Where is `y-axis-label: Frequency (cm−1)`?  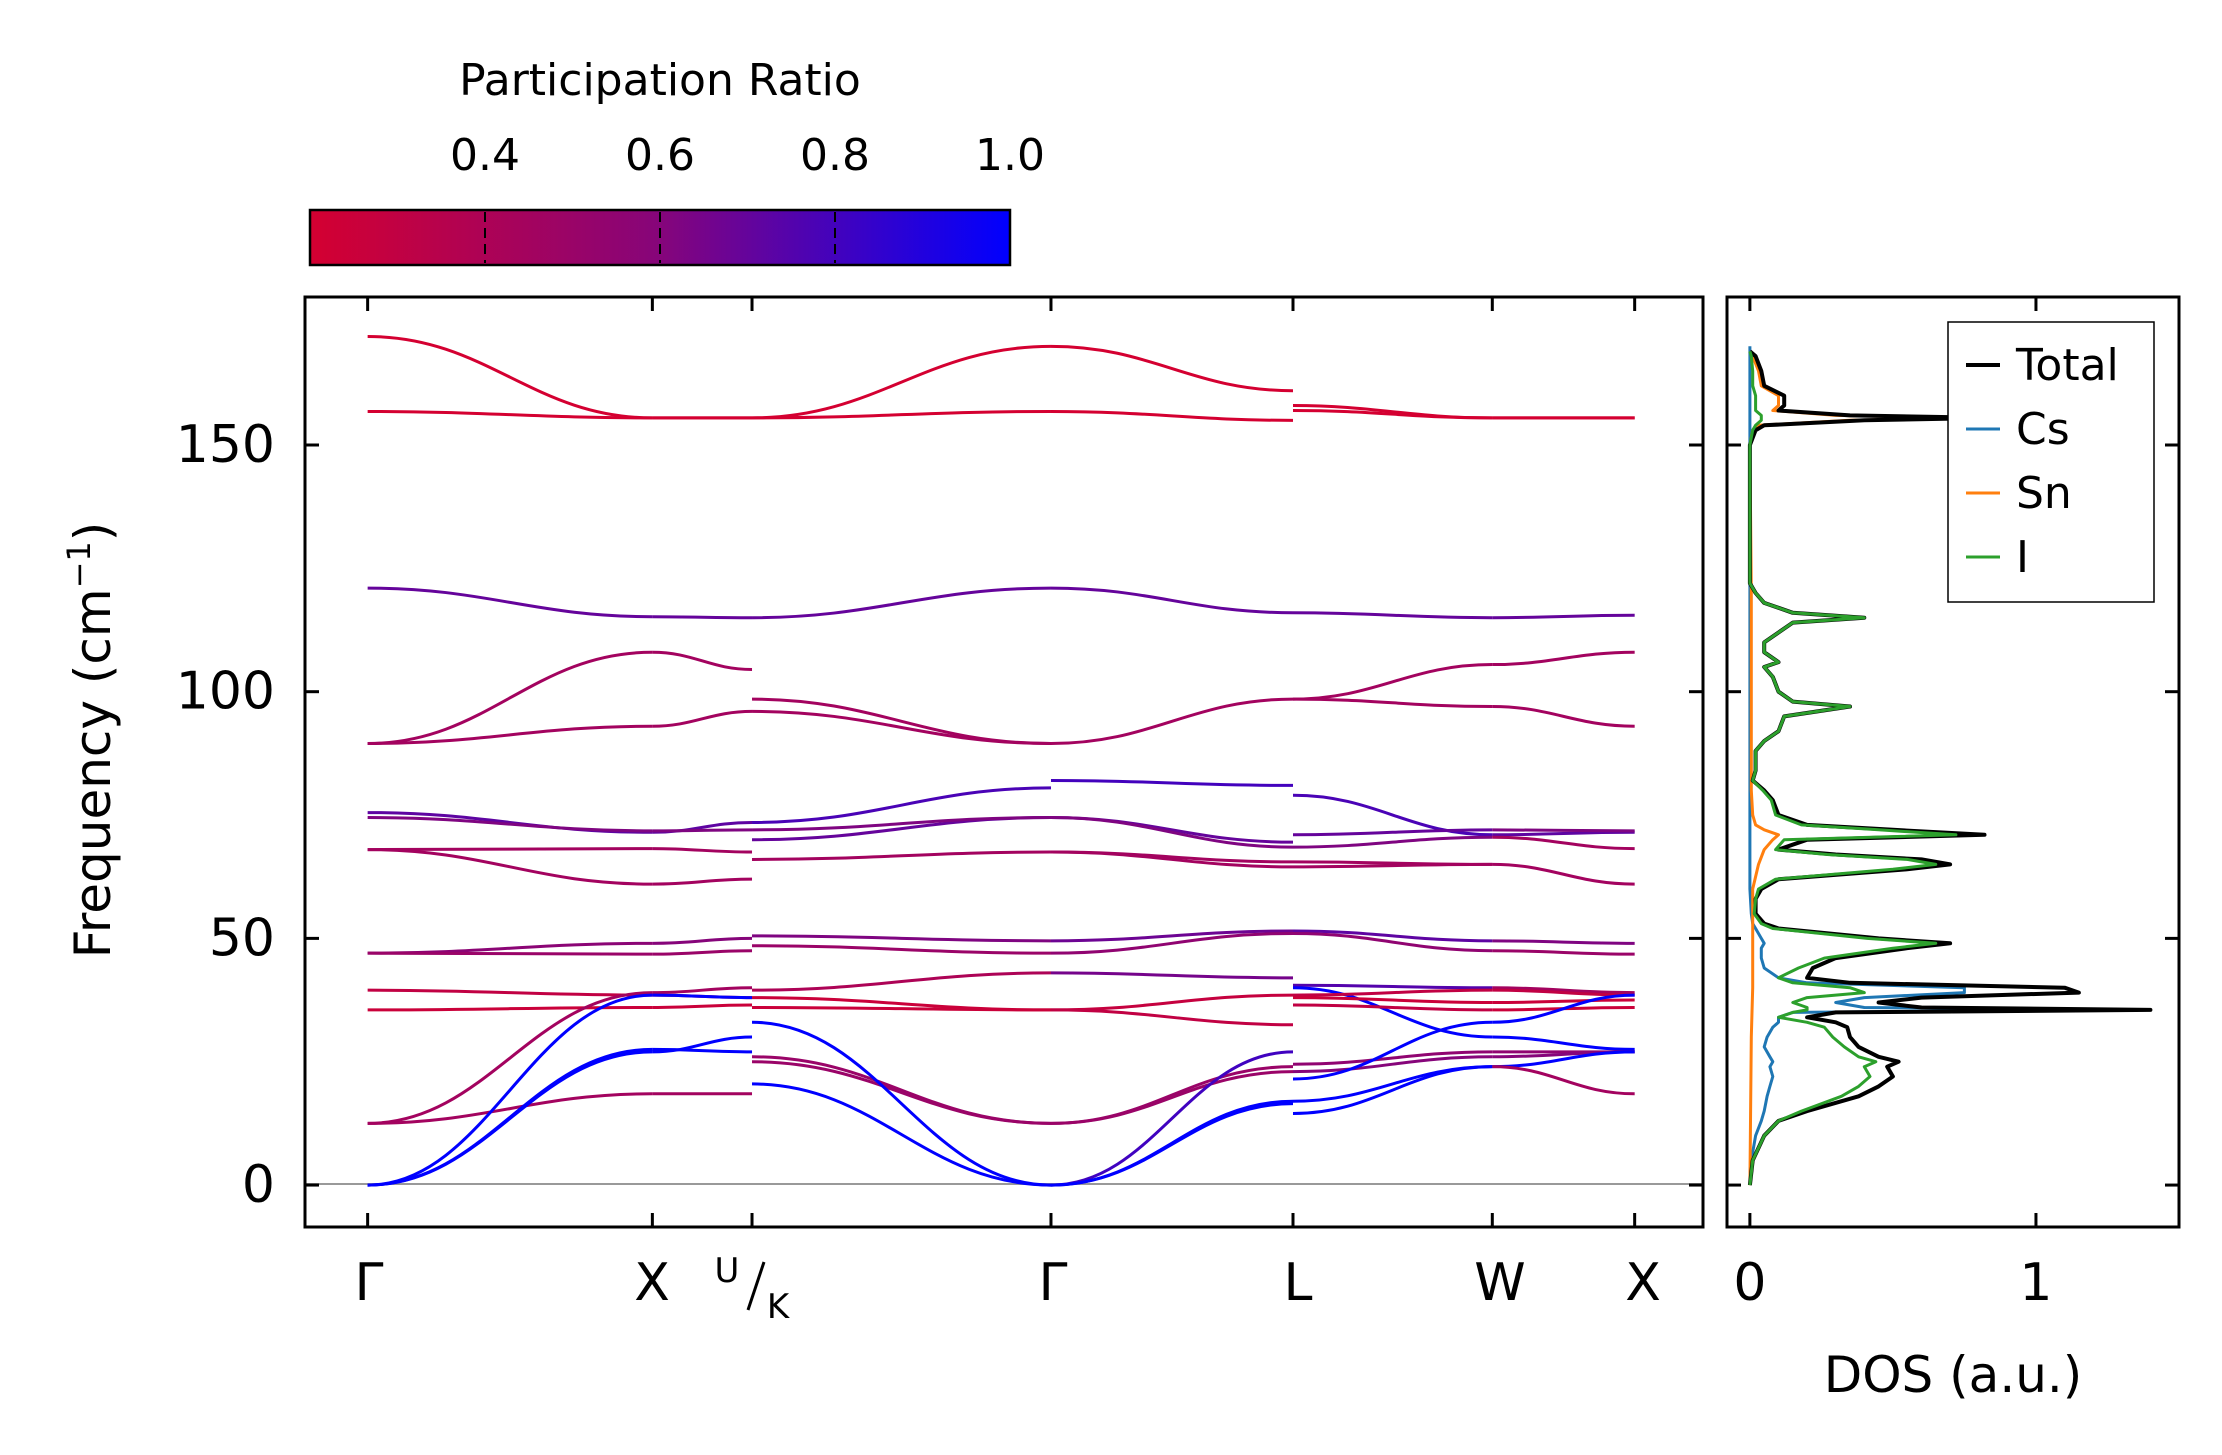 y-axis-label: Frequency (cm−1) is located at coordinates (91, 740).